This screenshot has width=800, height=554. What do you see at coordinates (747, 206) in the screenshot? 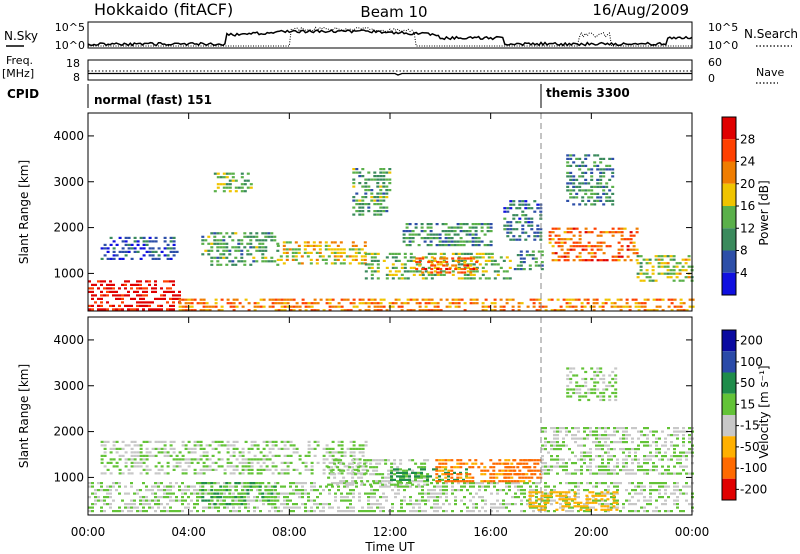
I see `colorbar-tick-label: 16` at bounding box center [747, 206].